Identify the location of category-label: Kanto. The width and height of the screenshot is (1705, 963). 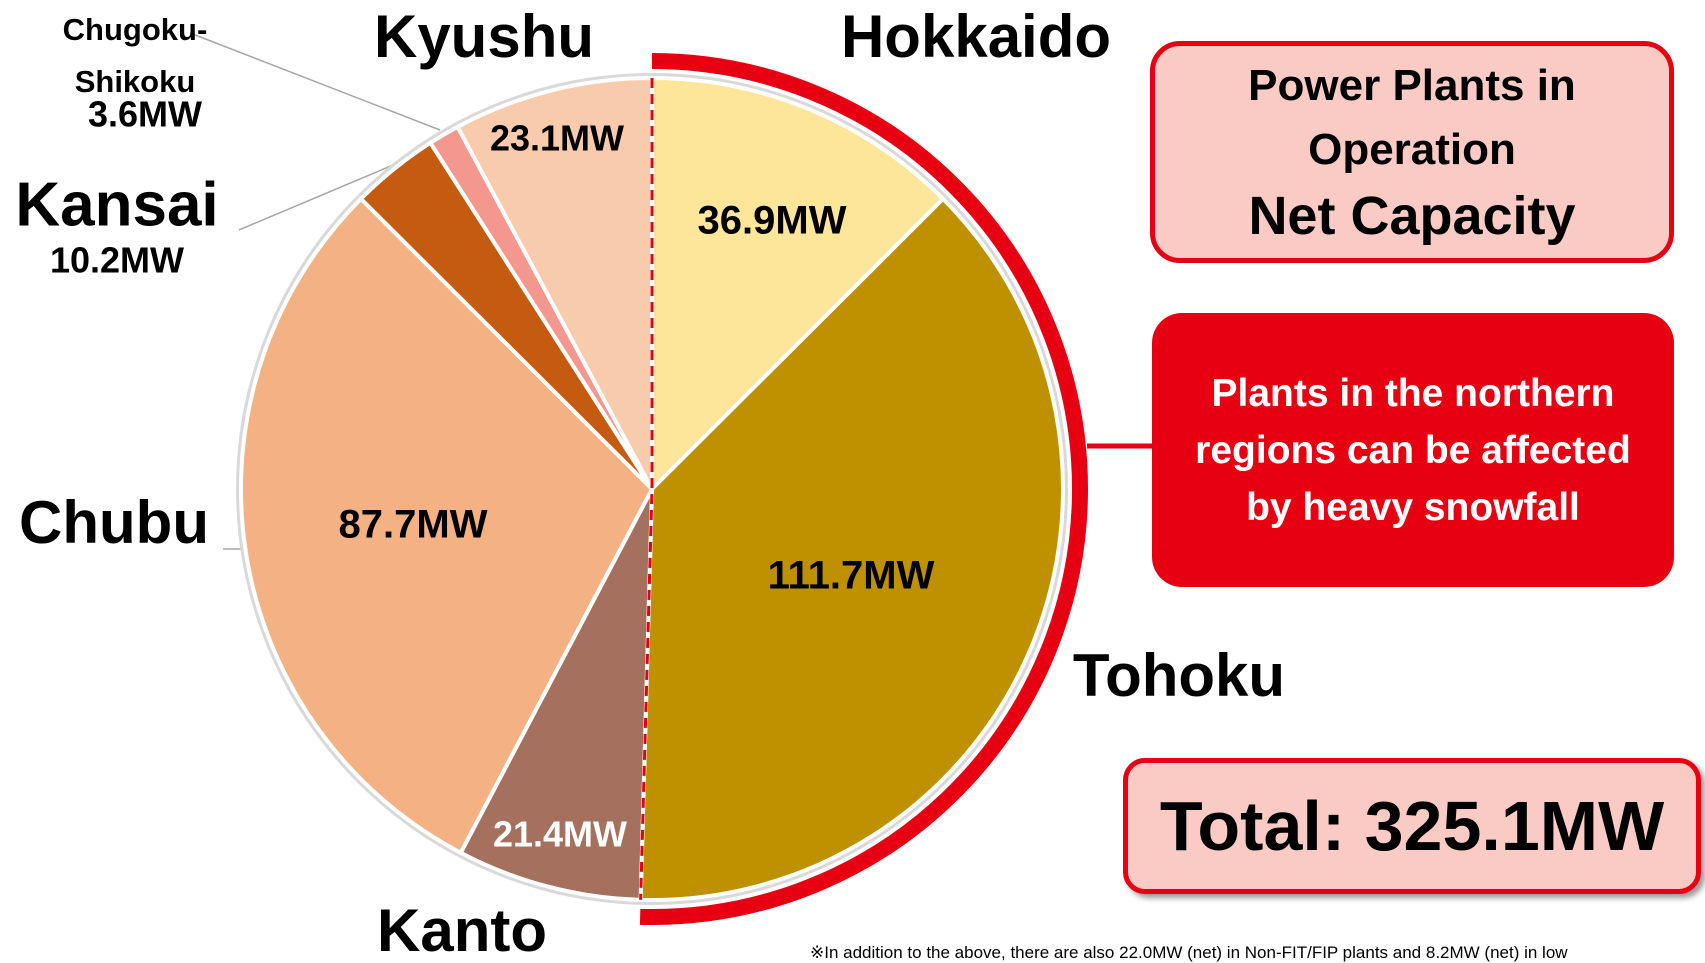
(462, 930).